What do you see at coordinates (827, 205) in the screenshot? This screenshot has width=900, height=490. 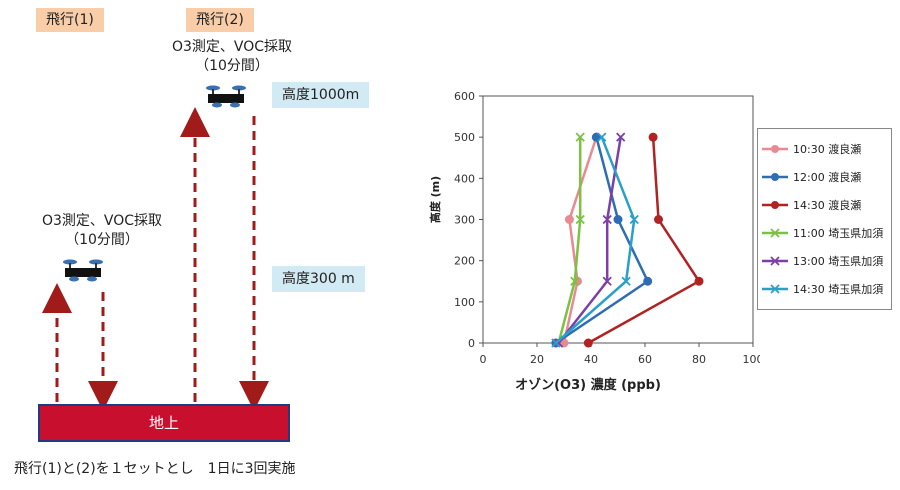 I see `legend-label: 14:30 渡良瀬` at bounding box center [827, 205].